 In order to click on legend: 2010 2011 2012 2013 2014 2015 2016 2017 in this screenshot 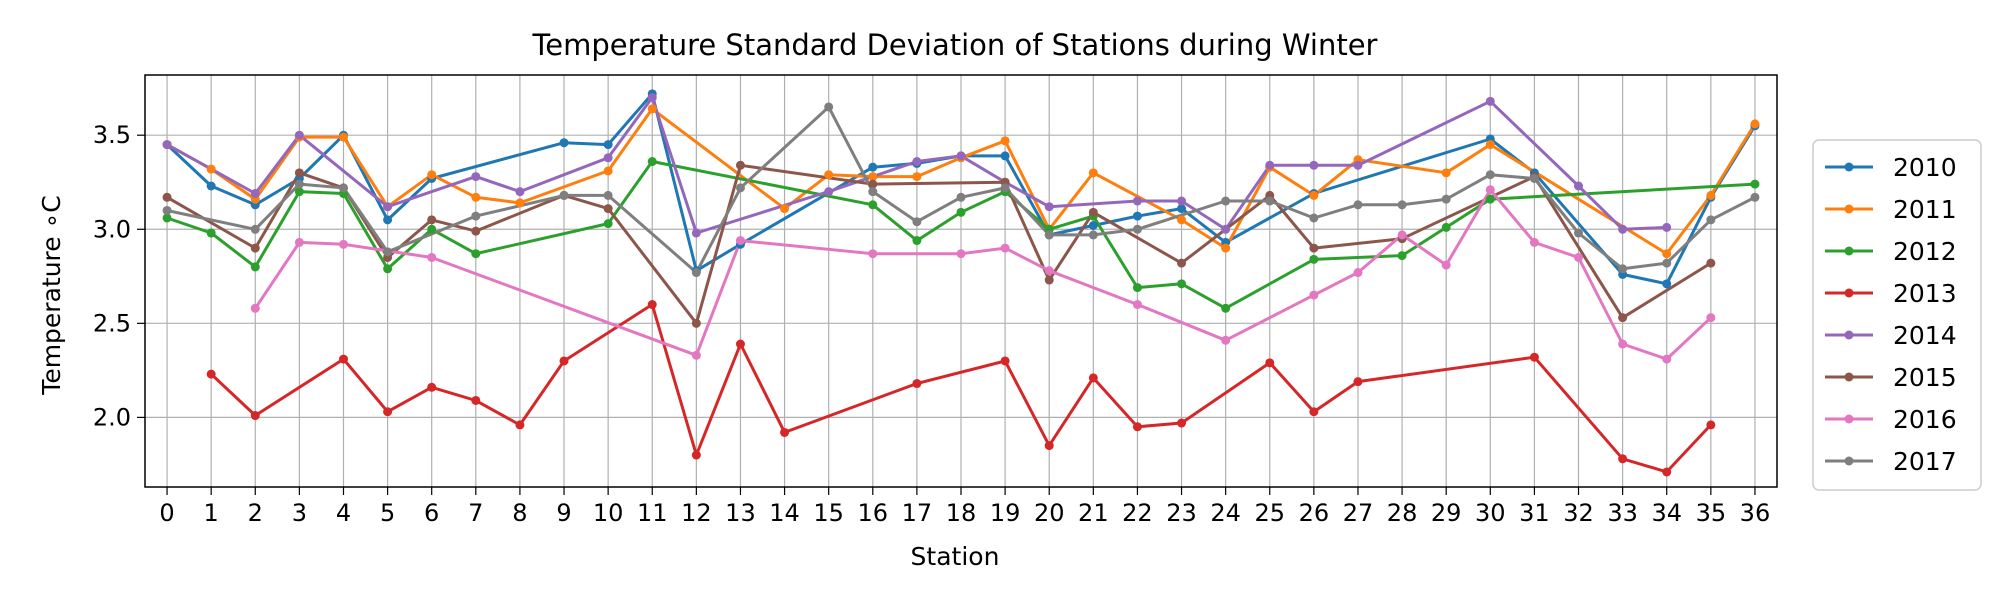, I will do `click(1897, 315)`.